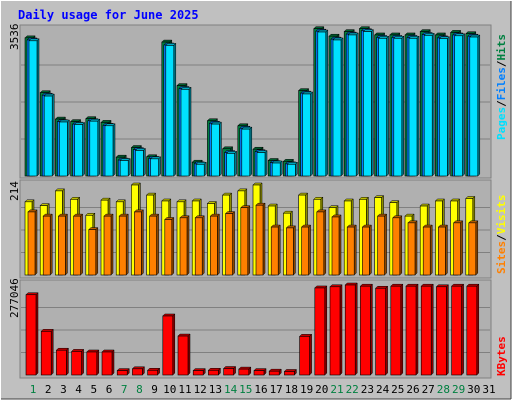 Image resolution: width=512 pixels, height=400 pixels. I want to click on bar-sites-day-28-front, so click(442, 251).